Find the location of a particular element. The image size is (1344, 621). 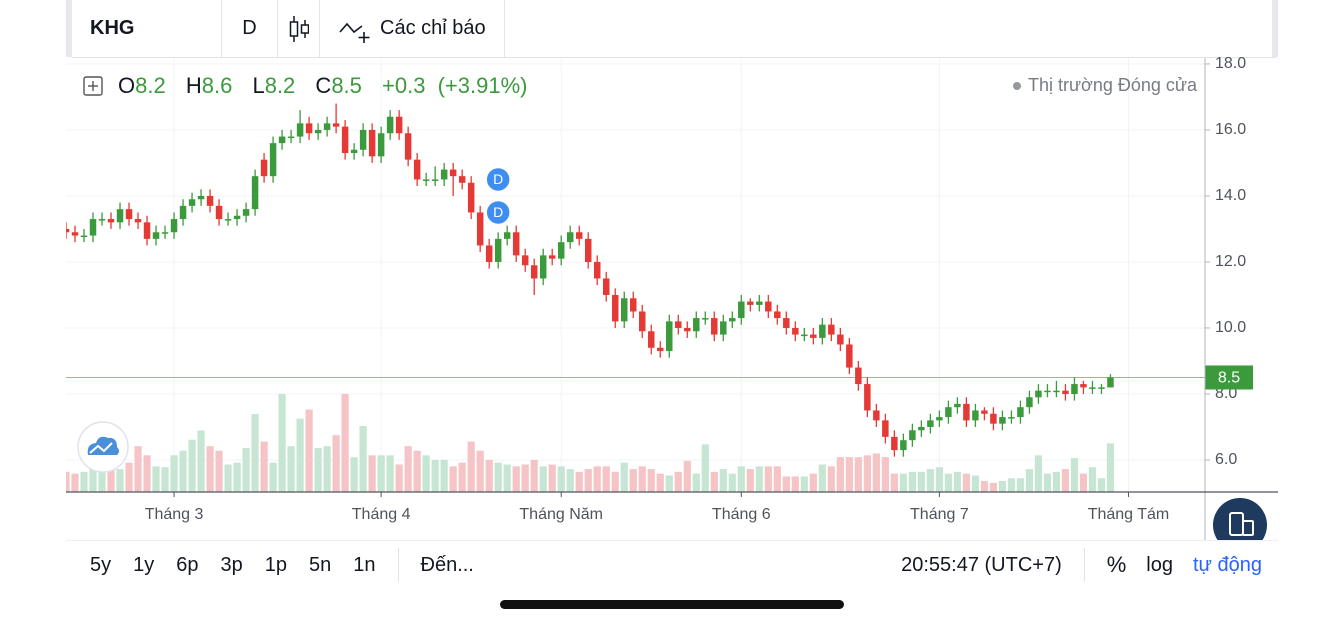

symbol-button: KHG is located at coordinates (147, 28).